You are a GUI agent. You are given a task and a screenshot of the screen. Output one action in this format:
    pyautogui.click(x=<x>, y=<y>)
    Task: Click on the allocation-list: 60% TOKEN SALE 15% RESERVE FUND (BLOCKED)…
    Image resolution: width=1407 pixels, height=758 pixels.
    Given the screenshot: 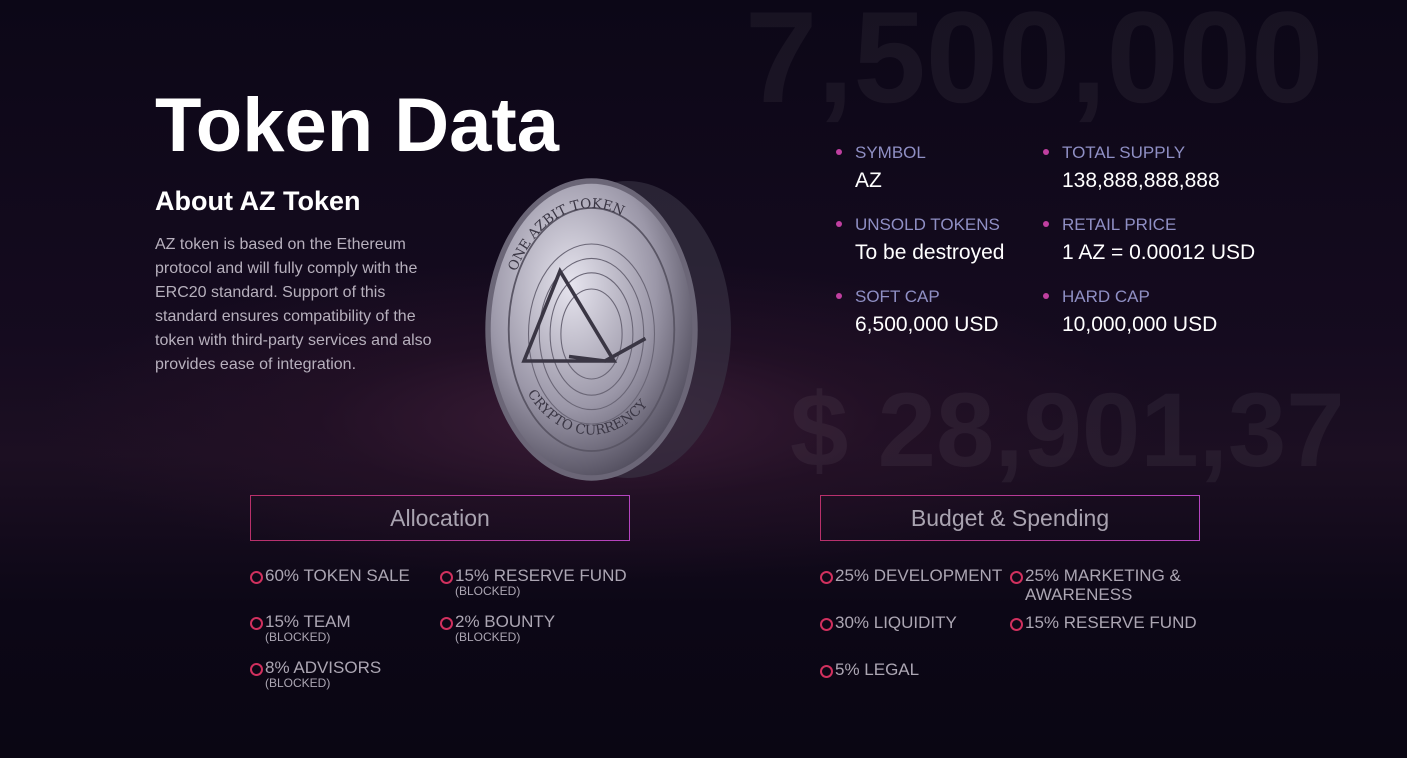 What is the action you would take?
    pyautogui.click(x=440, y=628)
    